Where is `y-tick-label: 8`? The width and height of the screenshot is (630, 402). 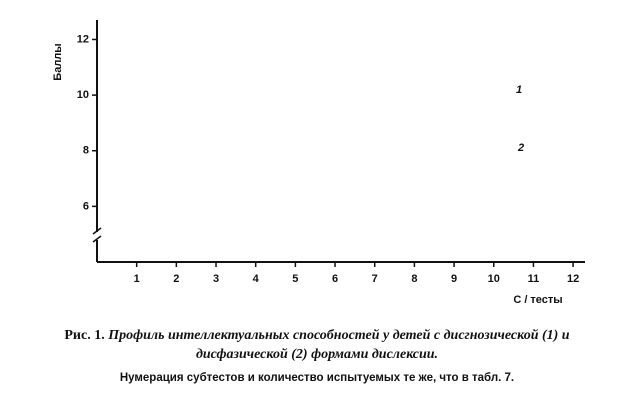
y-tick-label: 8 is located at coordinates (86, 151).